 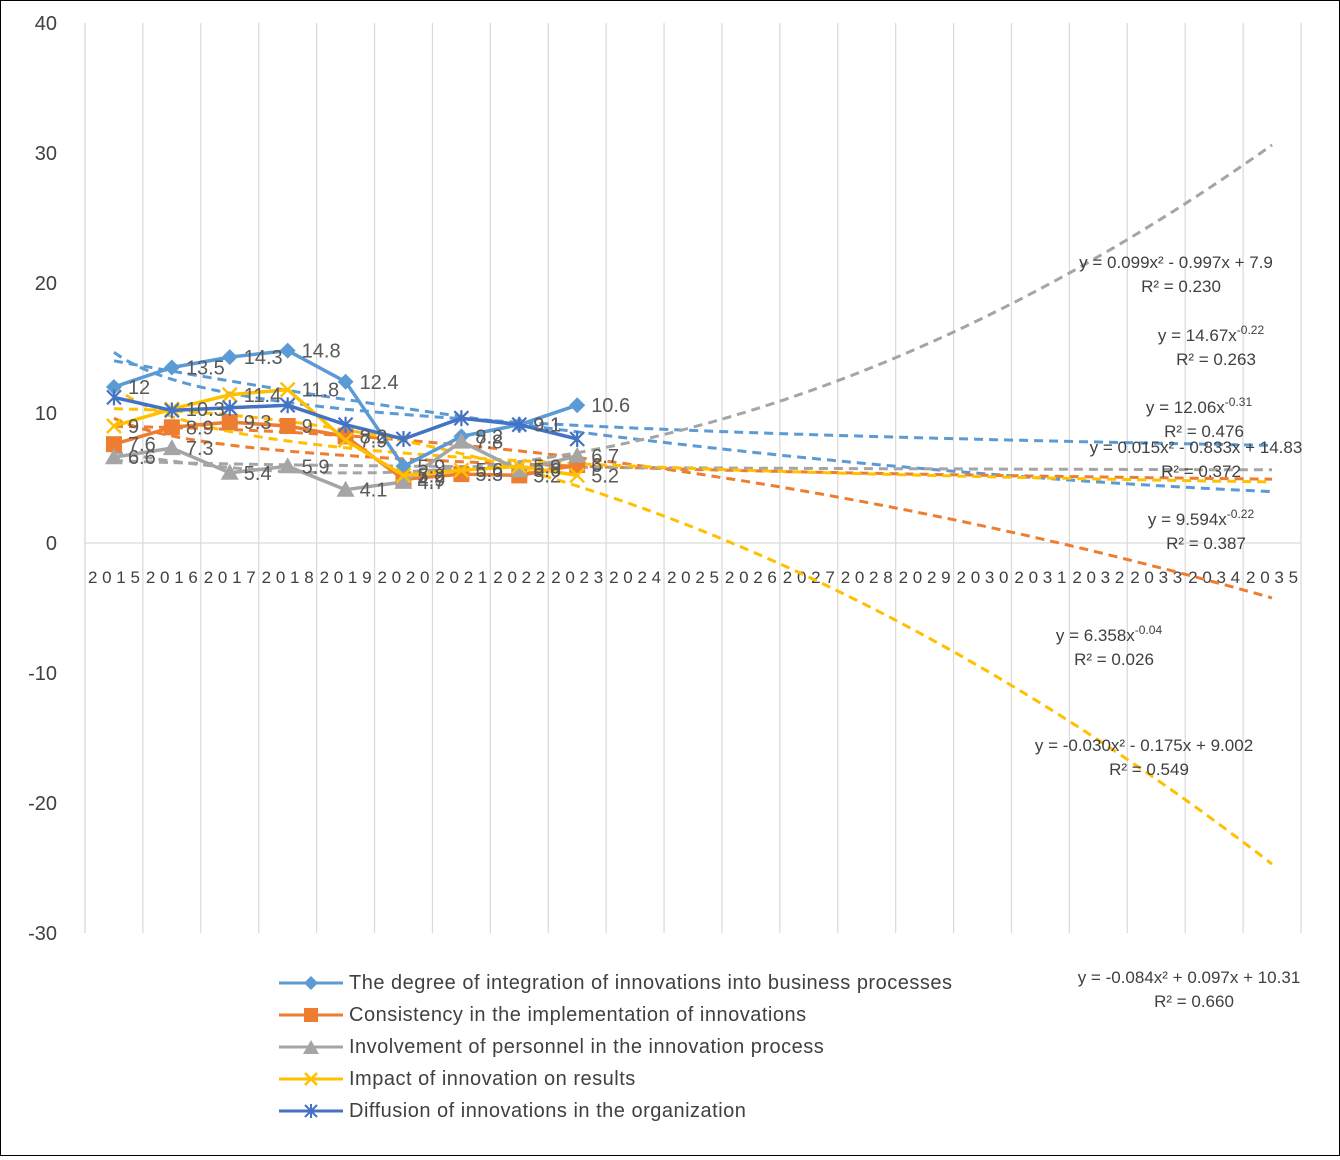 What do you see at coordinates (596, 466) in the screenshot?
I see `data-label: 6` at bounding box center [596, 466].